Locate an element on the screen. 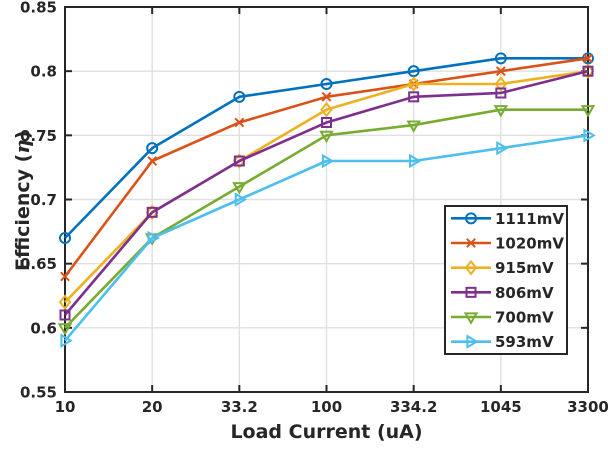 The width and height of the screenshot is (608, 450). legend-entry-1020mV: 1020mV is located at coordinates (507, 244).